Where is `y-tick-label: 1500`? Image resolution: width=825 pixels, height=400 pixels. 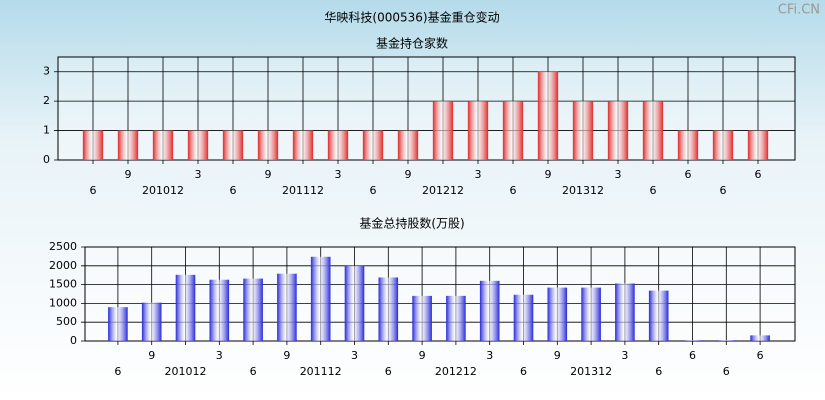 y-tick-label: 1500 is located at coordinates (63, 284).